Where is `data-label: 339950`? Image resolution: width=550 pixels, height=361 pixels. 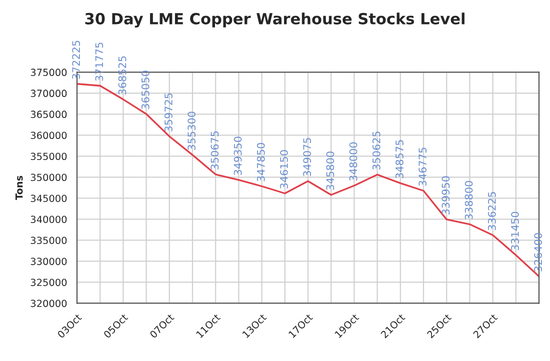 data-label: 339950 is located at coordinates (446, 195).